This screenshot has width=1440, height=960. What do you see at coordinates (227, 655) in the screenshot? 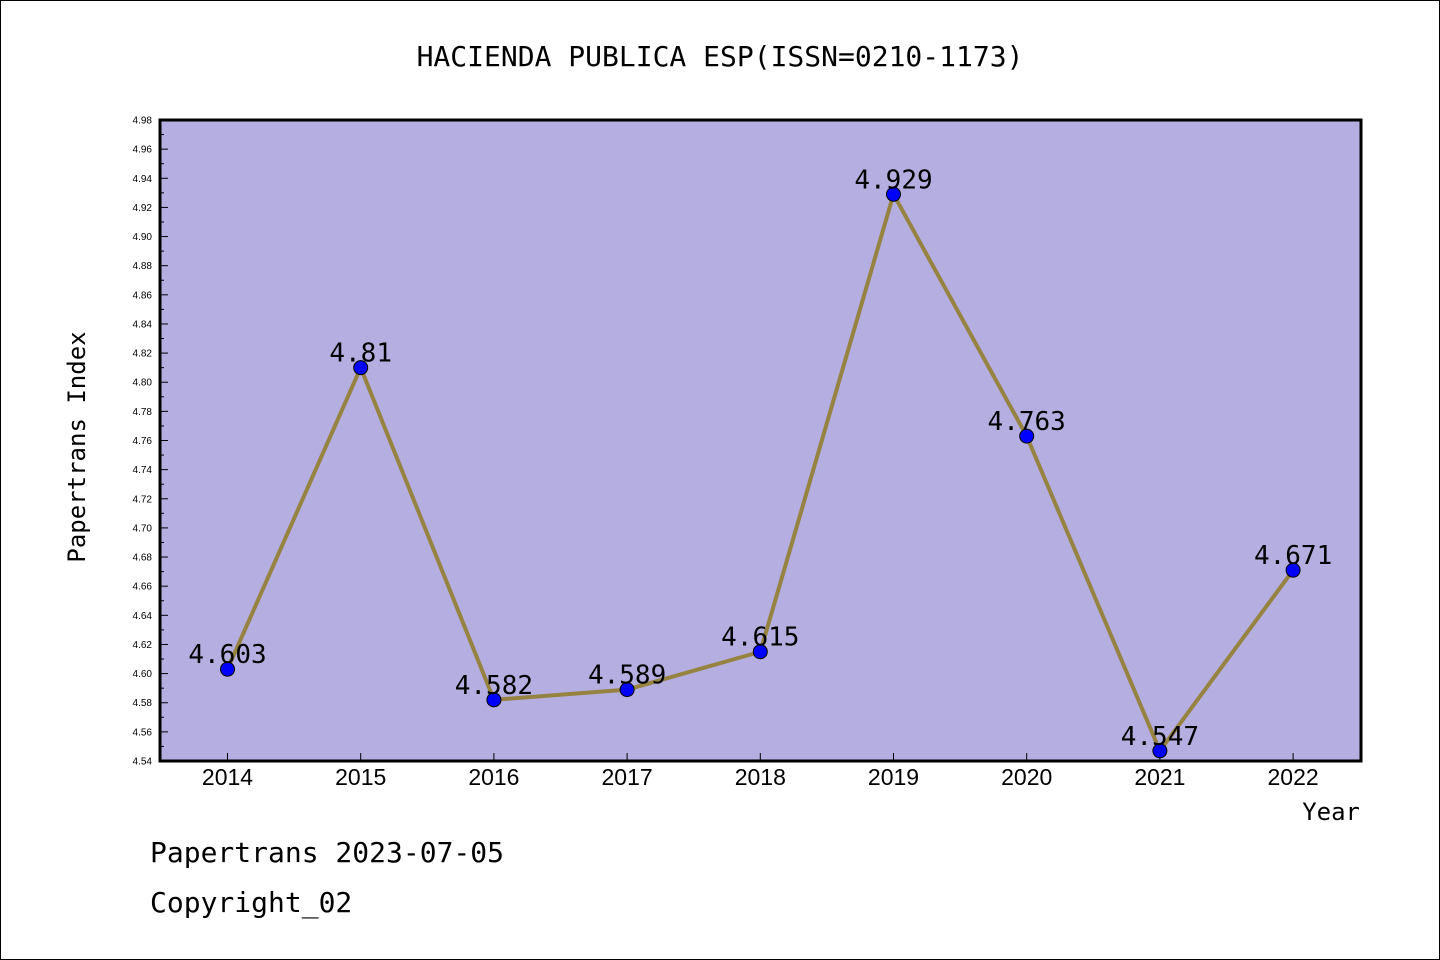
I see `data-label: 4.603` at bounding box center [227, 655].